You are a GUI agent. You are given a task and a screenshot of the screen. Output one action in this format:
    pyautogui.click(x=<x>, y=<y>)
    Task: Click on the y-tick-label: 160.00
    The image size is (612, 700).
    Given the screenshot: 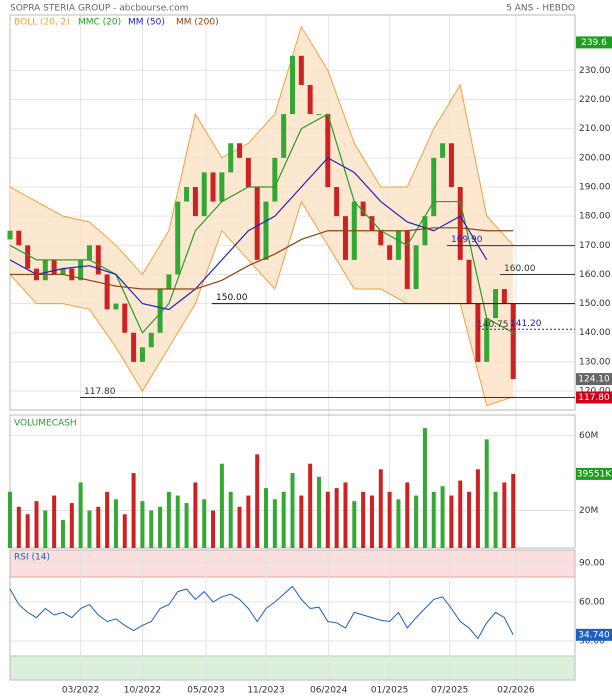 What is the action you would take?
    pyautogui.click(x=595, y=275)
    